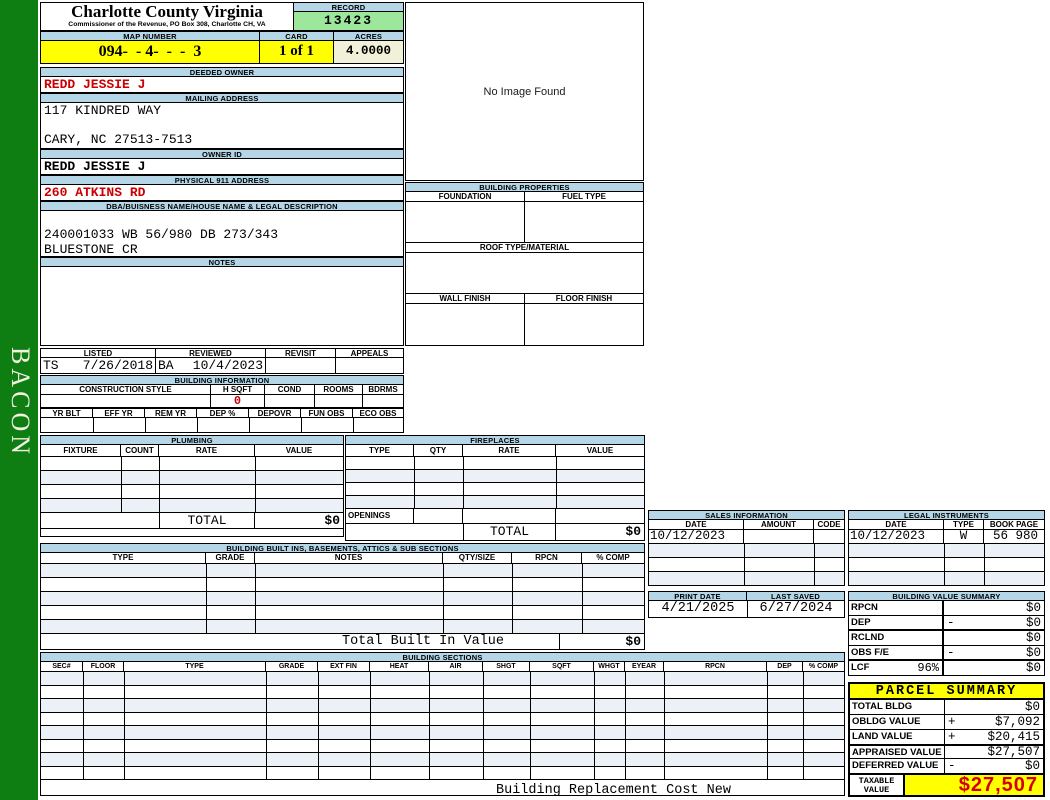 The width and height of the screenshot is (1050, 800). I want to click on bvs-rpcn-cell: $0, so click(994, 608).